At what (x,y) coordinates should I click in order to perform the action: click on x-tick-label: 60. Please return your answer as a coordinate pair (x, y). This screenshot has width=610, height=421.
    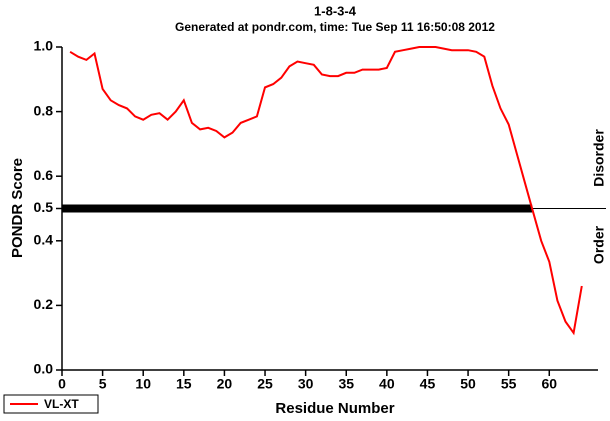
    Looking at the image, I should click on (549, 384).